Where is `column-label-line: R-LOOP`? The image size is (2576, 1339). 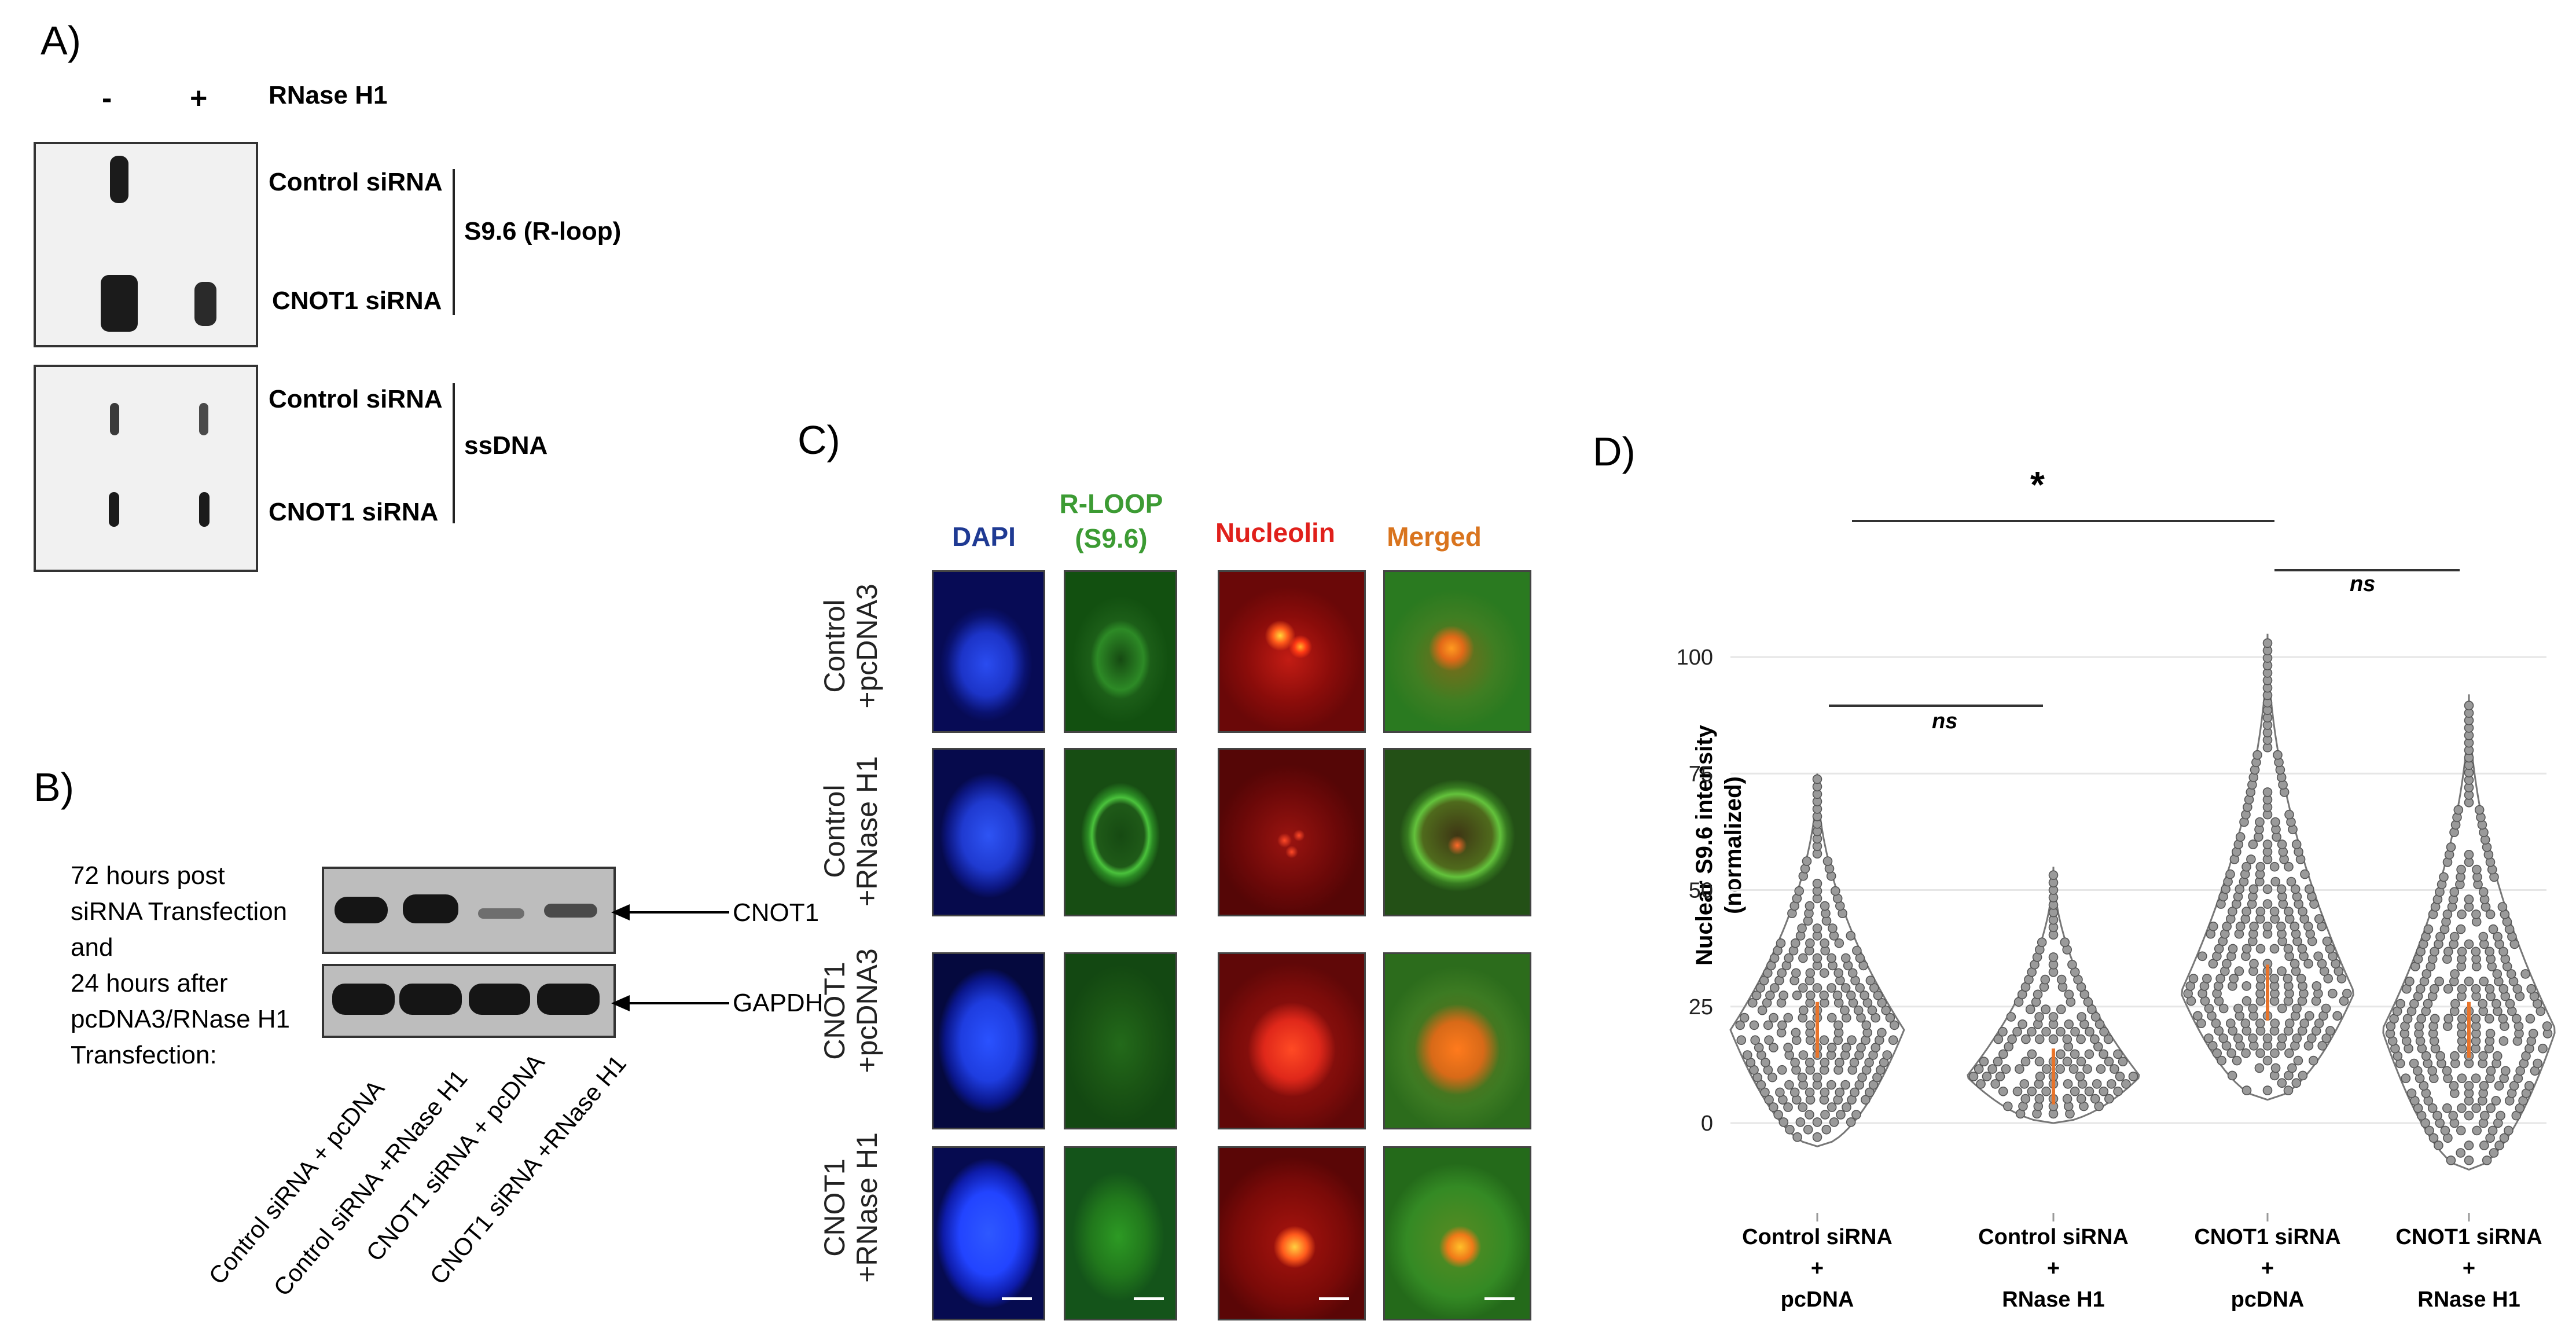
column-label-line: R-LOOP is located at coordinates (1111, 504).